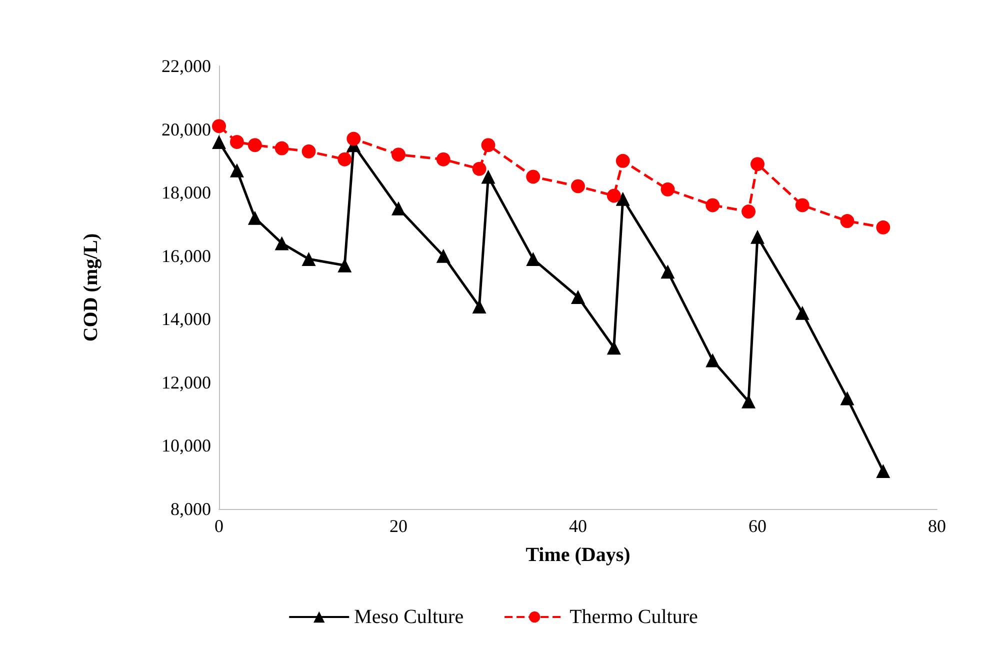 This screenshot has width=986, height=648. What do you see at coordinates (634, 617) in the screenshot?
I see `legend-label: Thermo Culture` at bounding box center [634, 617].